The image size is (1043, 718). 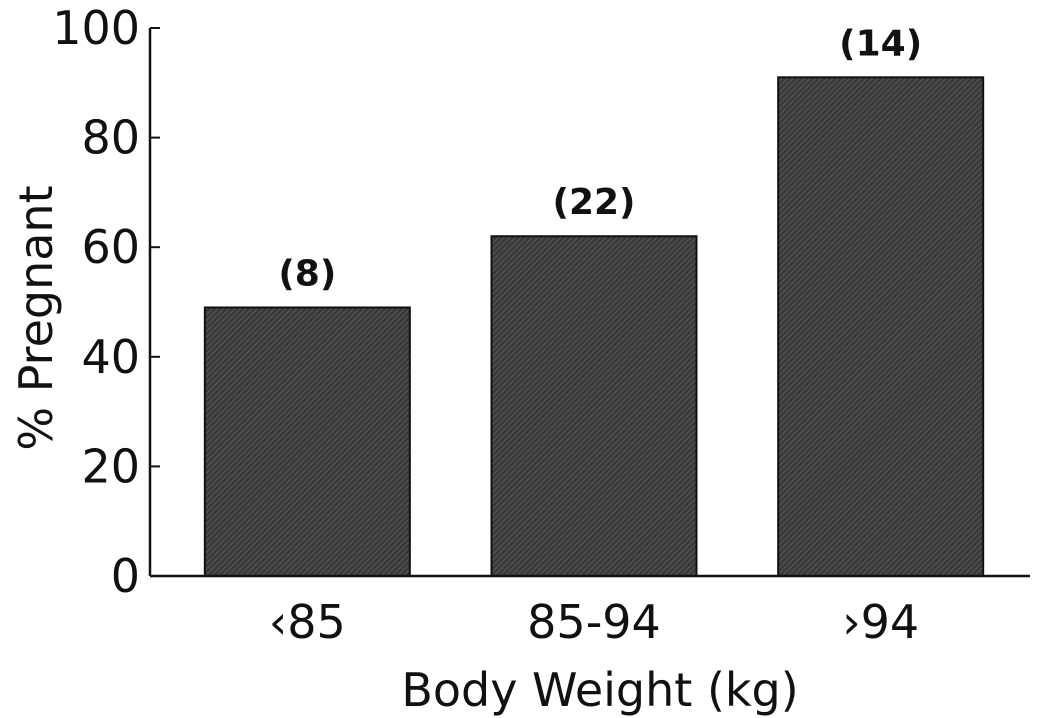 What do you see at coordinates (307, 273) in the screenshot?
I see `bar-data-label-0: (8)` at bounding box center [307, 273].